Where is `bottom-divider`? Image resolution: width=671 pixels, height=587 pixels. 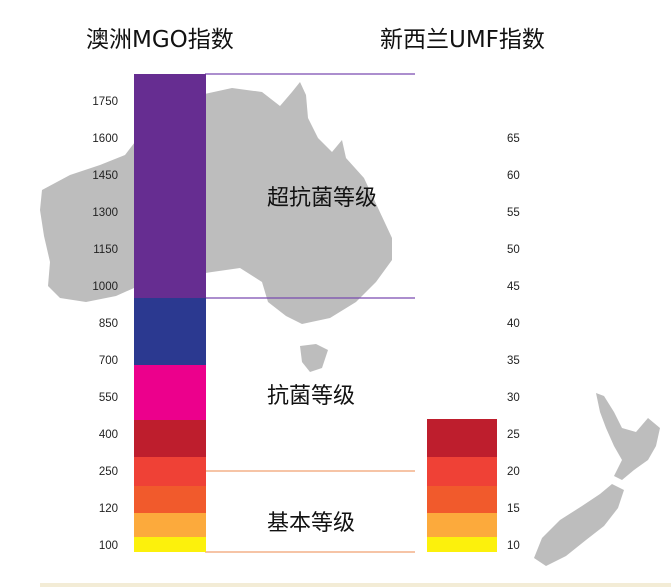
bottom-divider is located at coordinates (355, 585).